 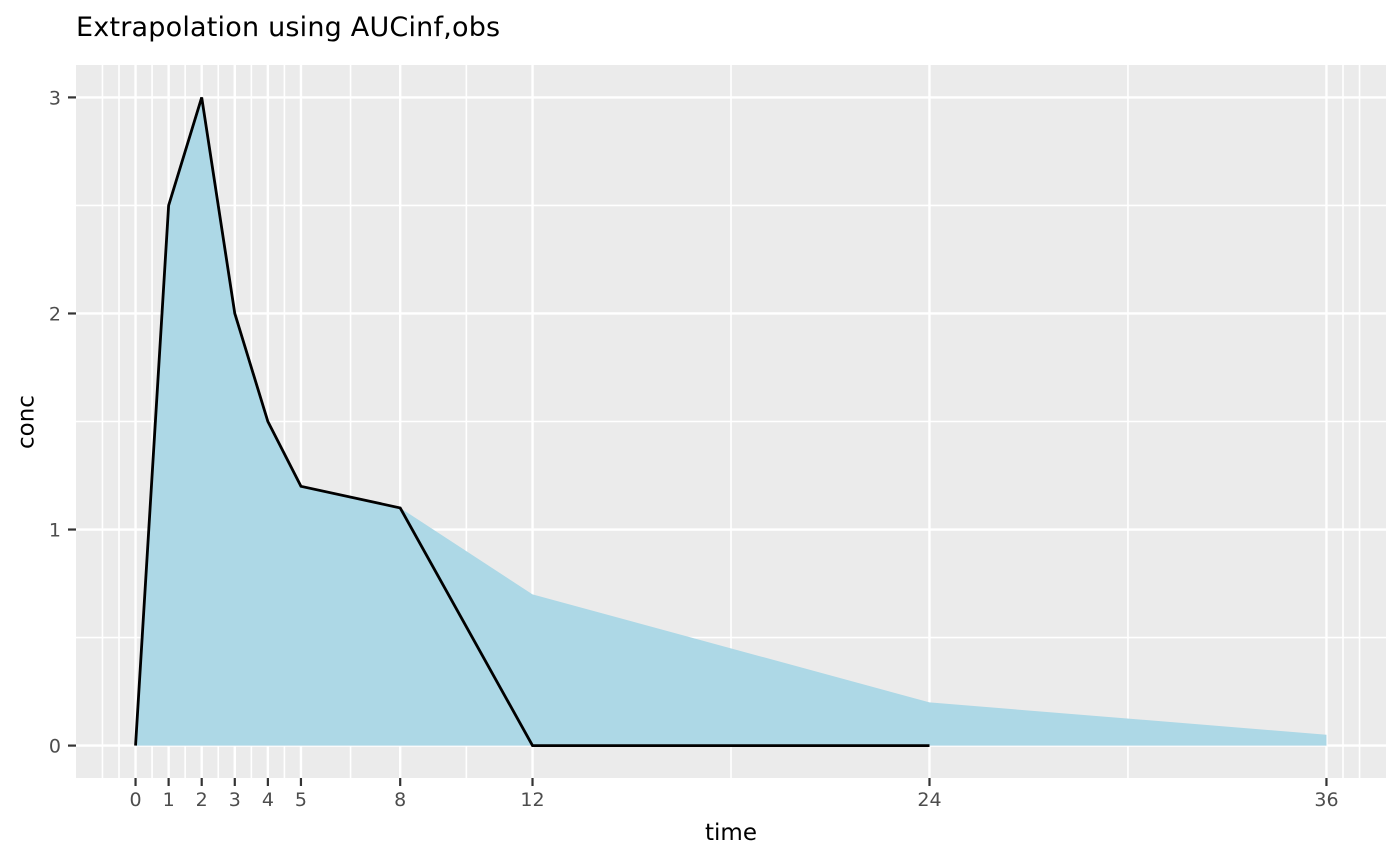 I want to click on x-tick-label: 8, so click(x=400, y=800).